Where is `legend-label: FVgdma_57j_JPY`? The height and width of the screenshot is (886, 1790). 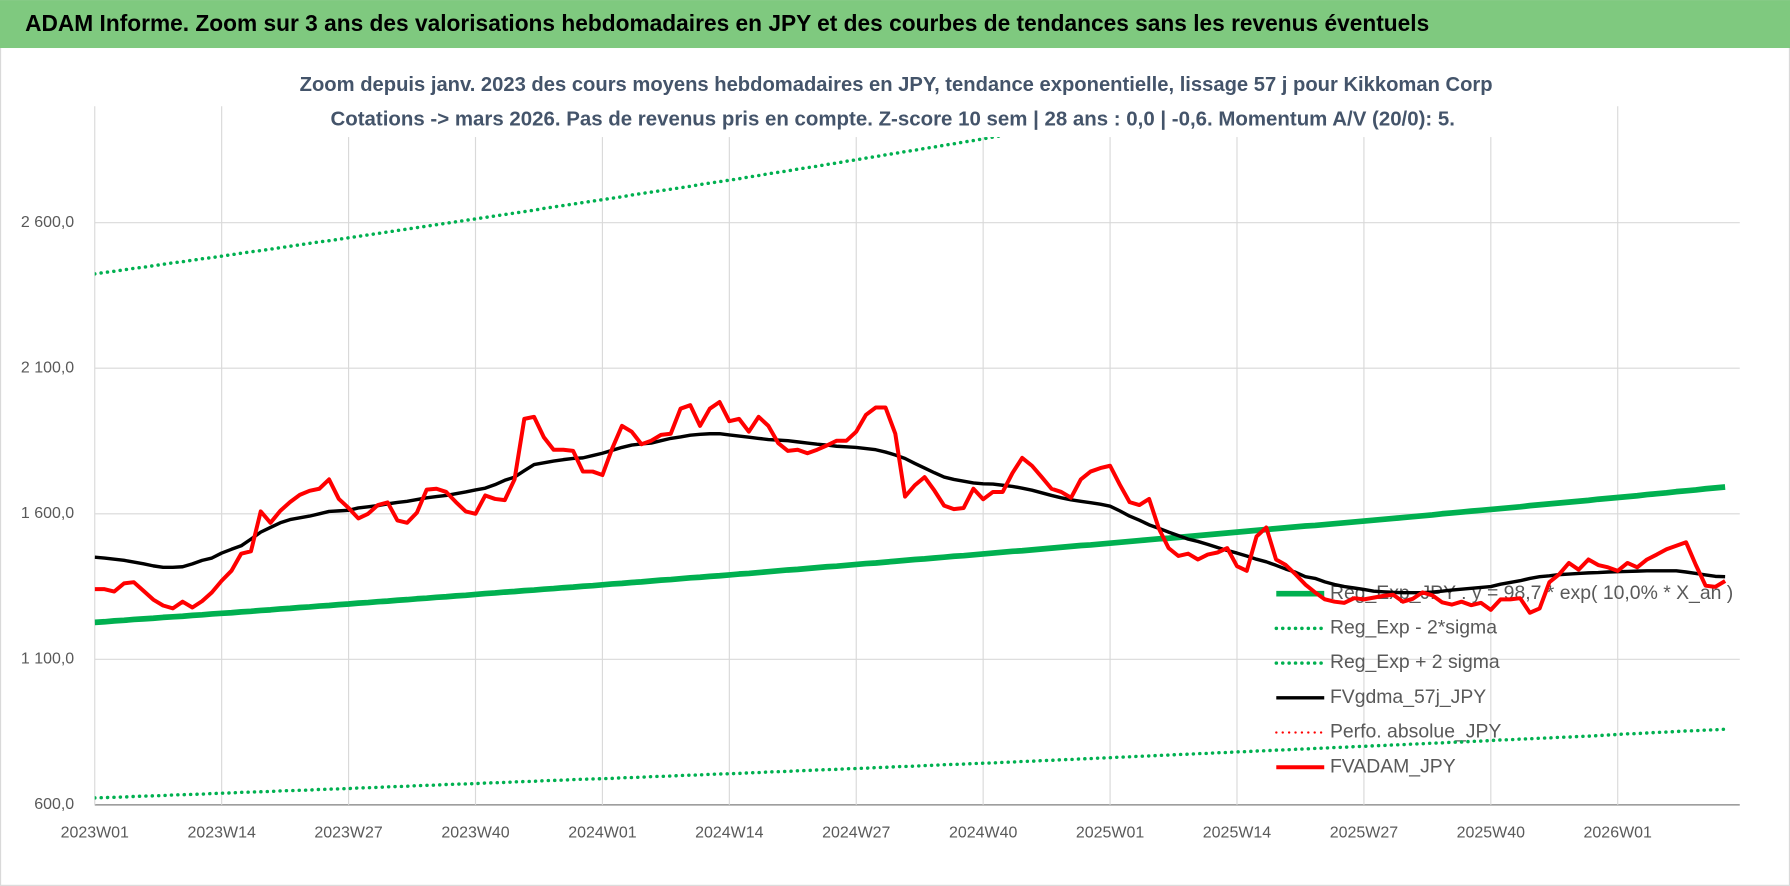 legend-label: FVgdma_57j_JPY is located at coordinates (1408, 697).